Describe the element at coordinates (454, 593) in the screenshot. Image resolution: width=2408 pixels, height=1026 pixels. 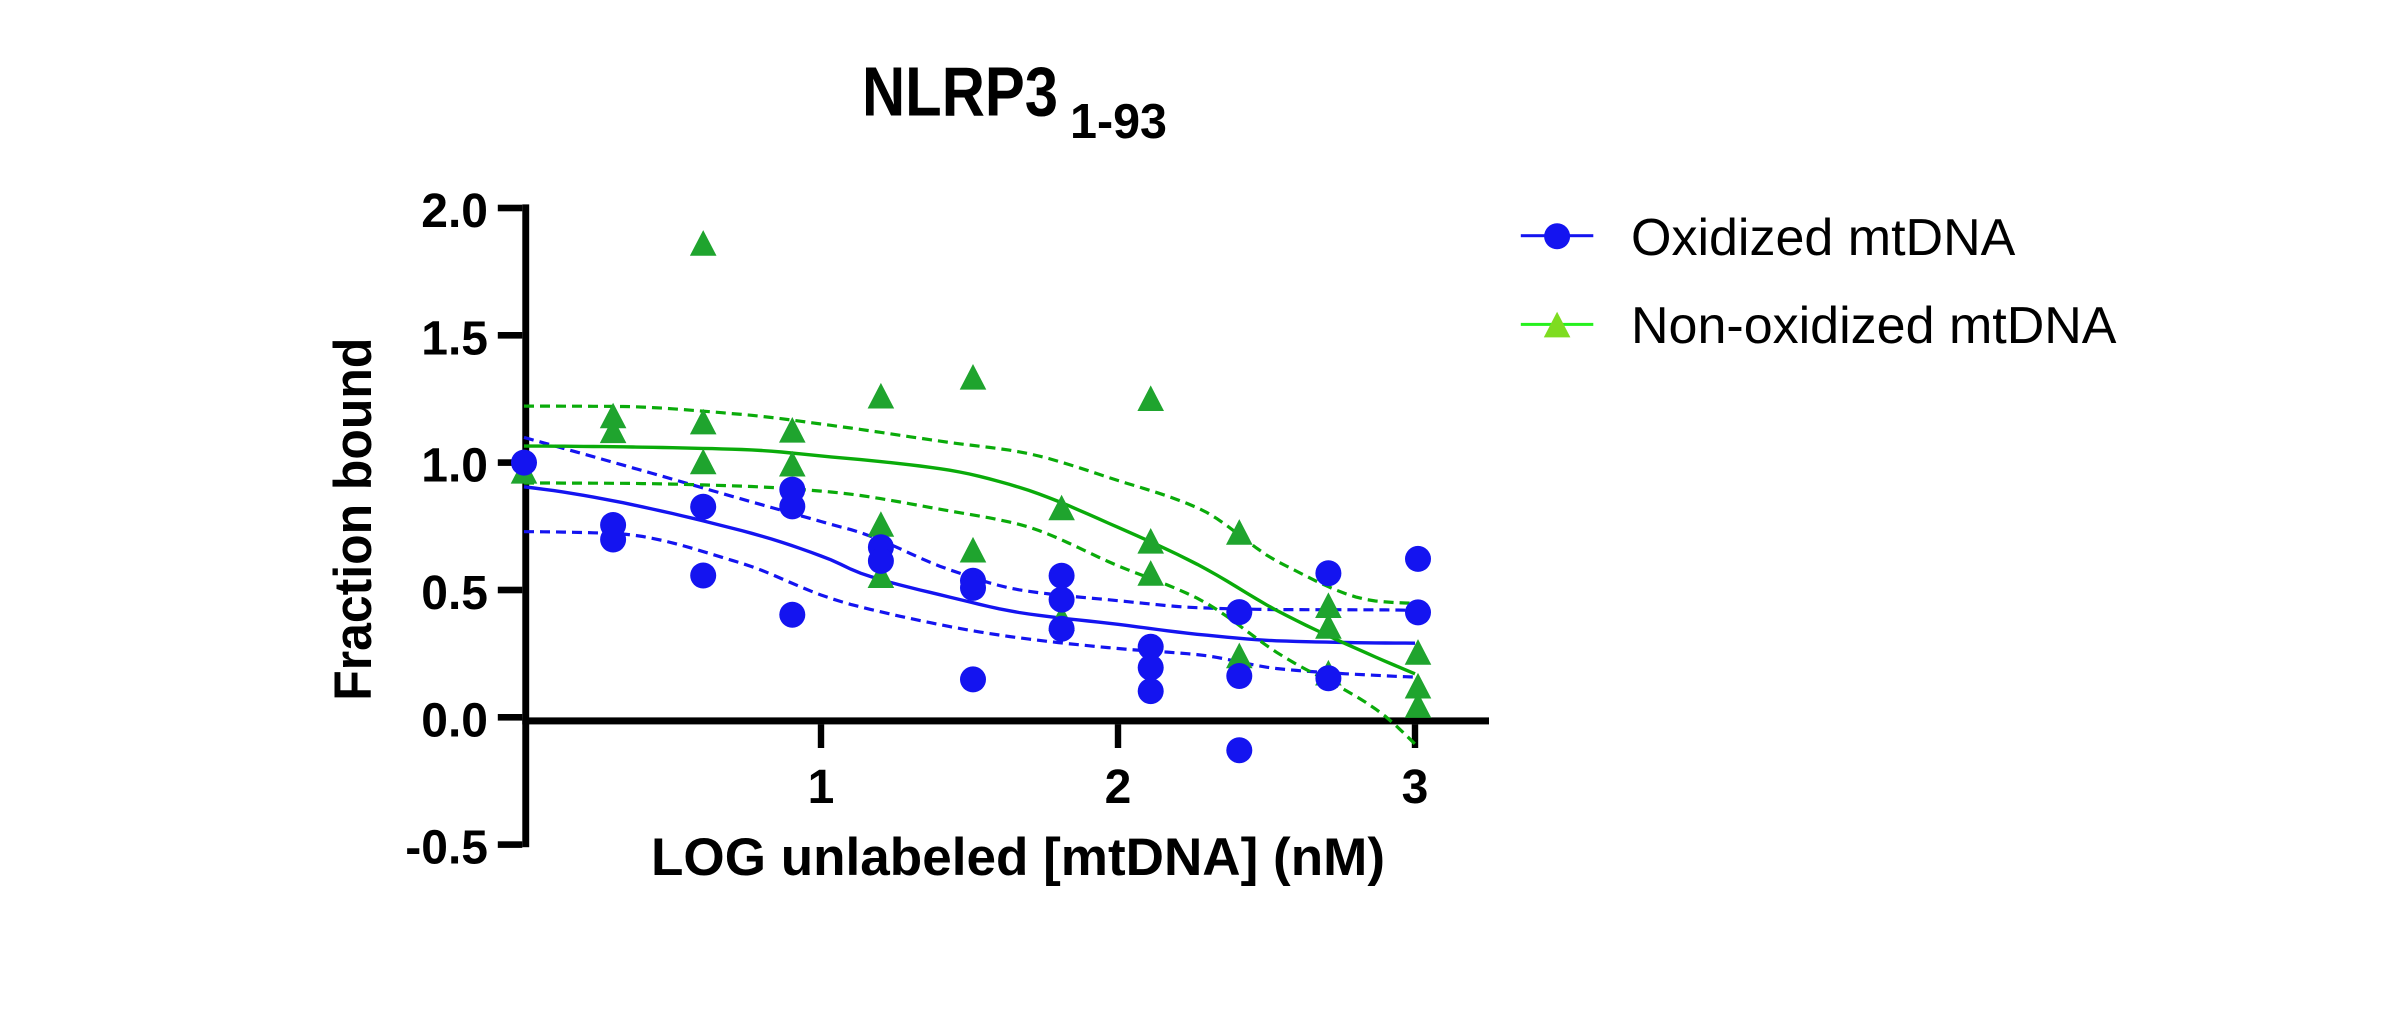
I see `svg-text: 0.5` at that location.